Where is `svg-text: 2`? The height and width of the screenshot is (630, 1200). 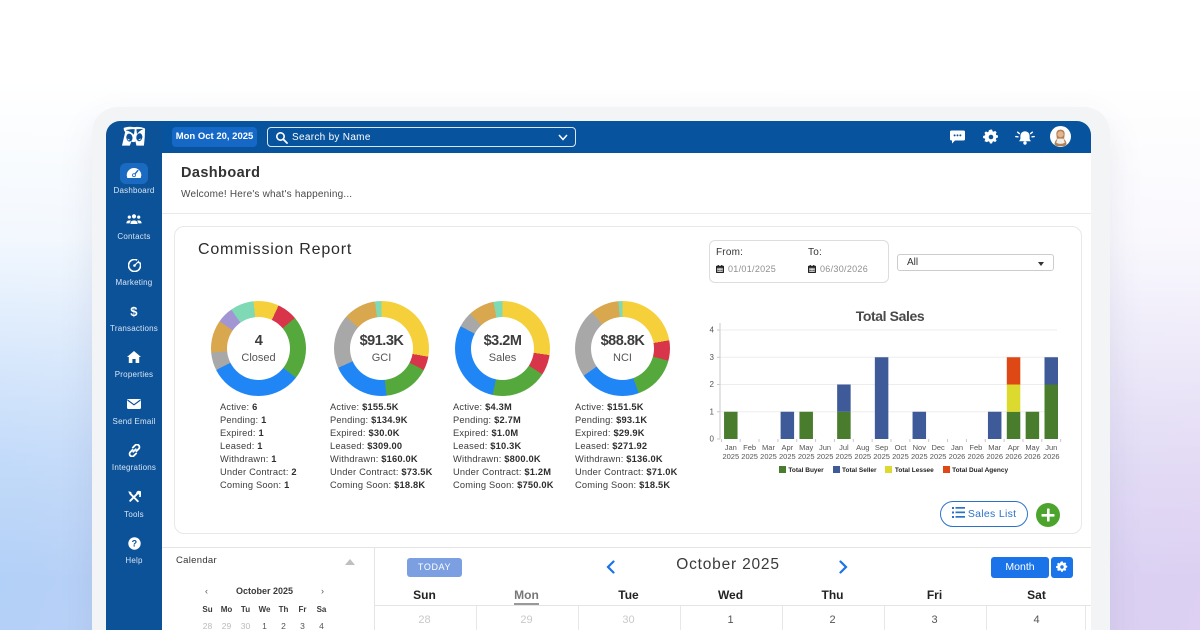
svg-text: 2 is located at coordinates (712, 384).